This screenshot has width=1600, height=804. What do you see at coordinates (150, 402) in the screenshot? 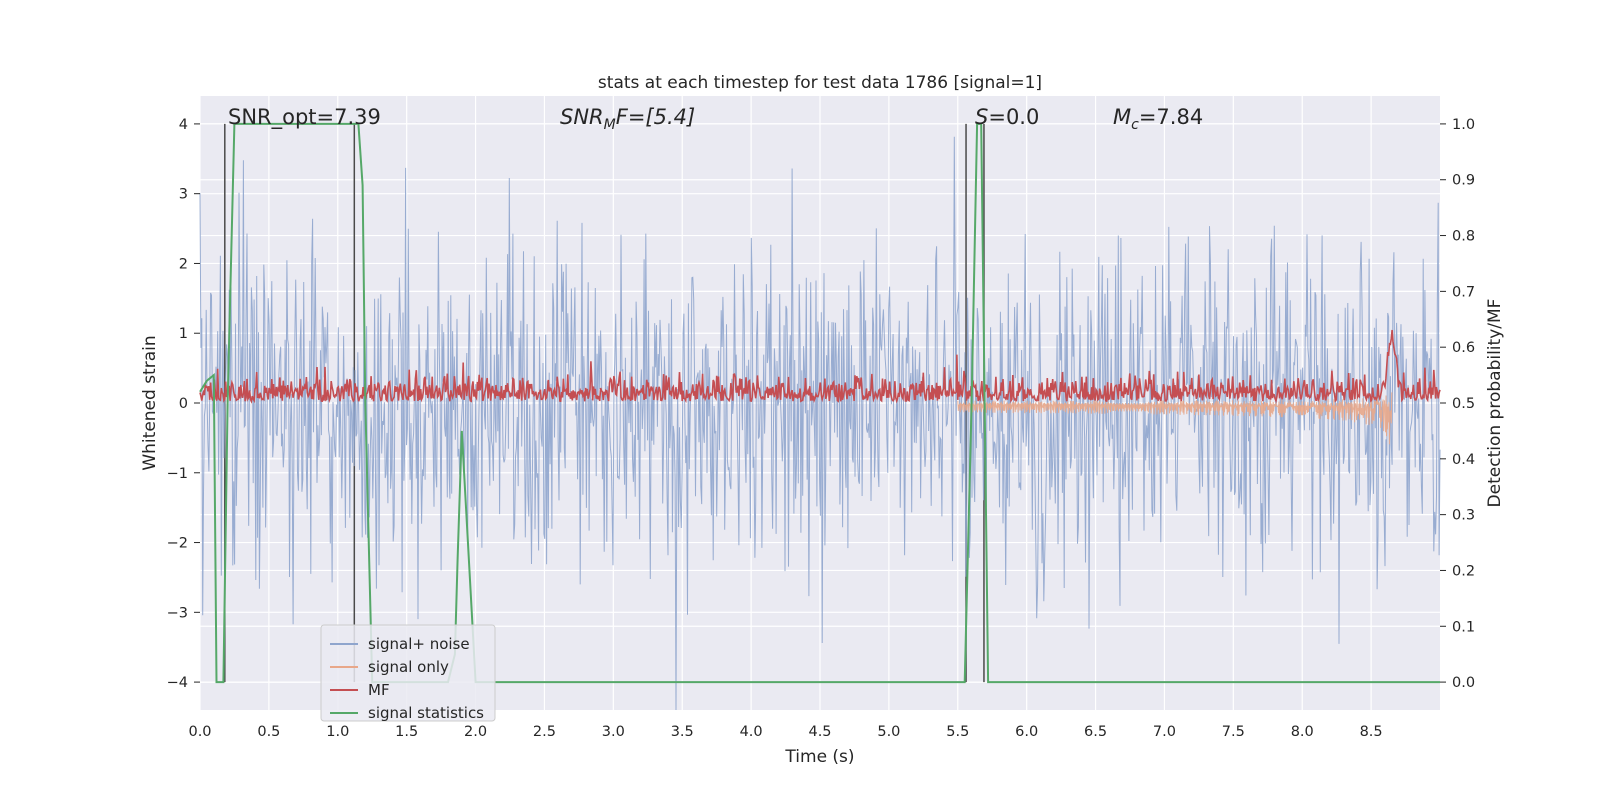
I see `y-axis-label: Whitened strain` at bounding box center [150, 402].